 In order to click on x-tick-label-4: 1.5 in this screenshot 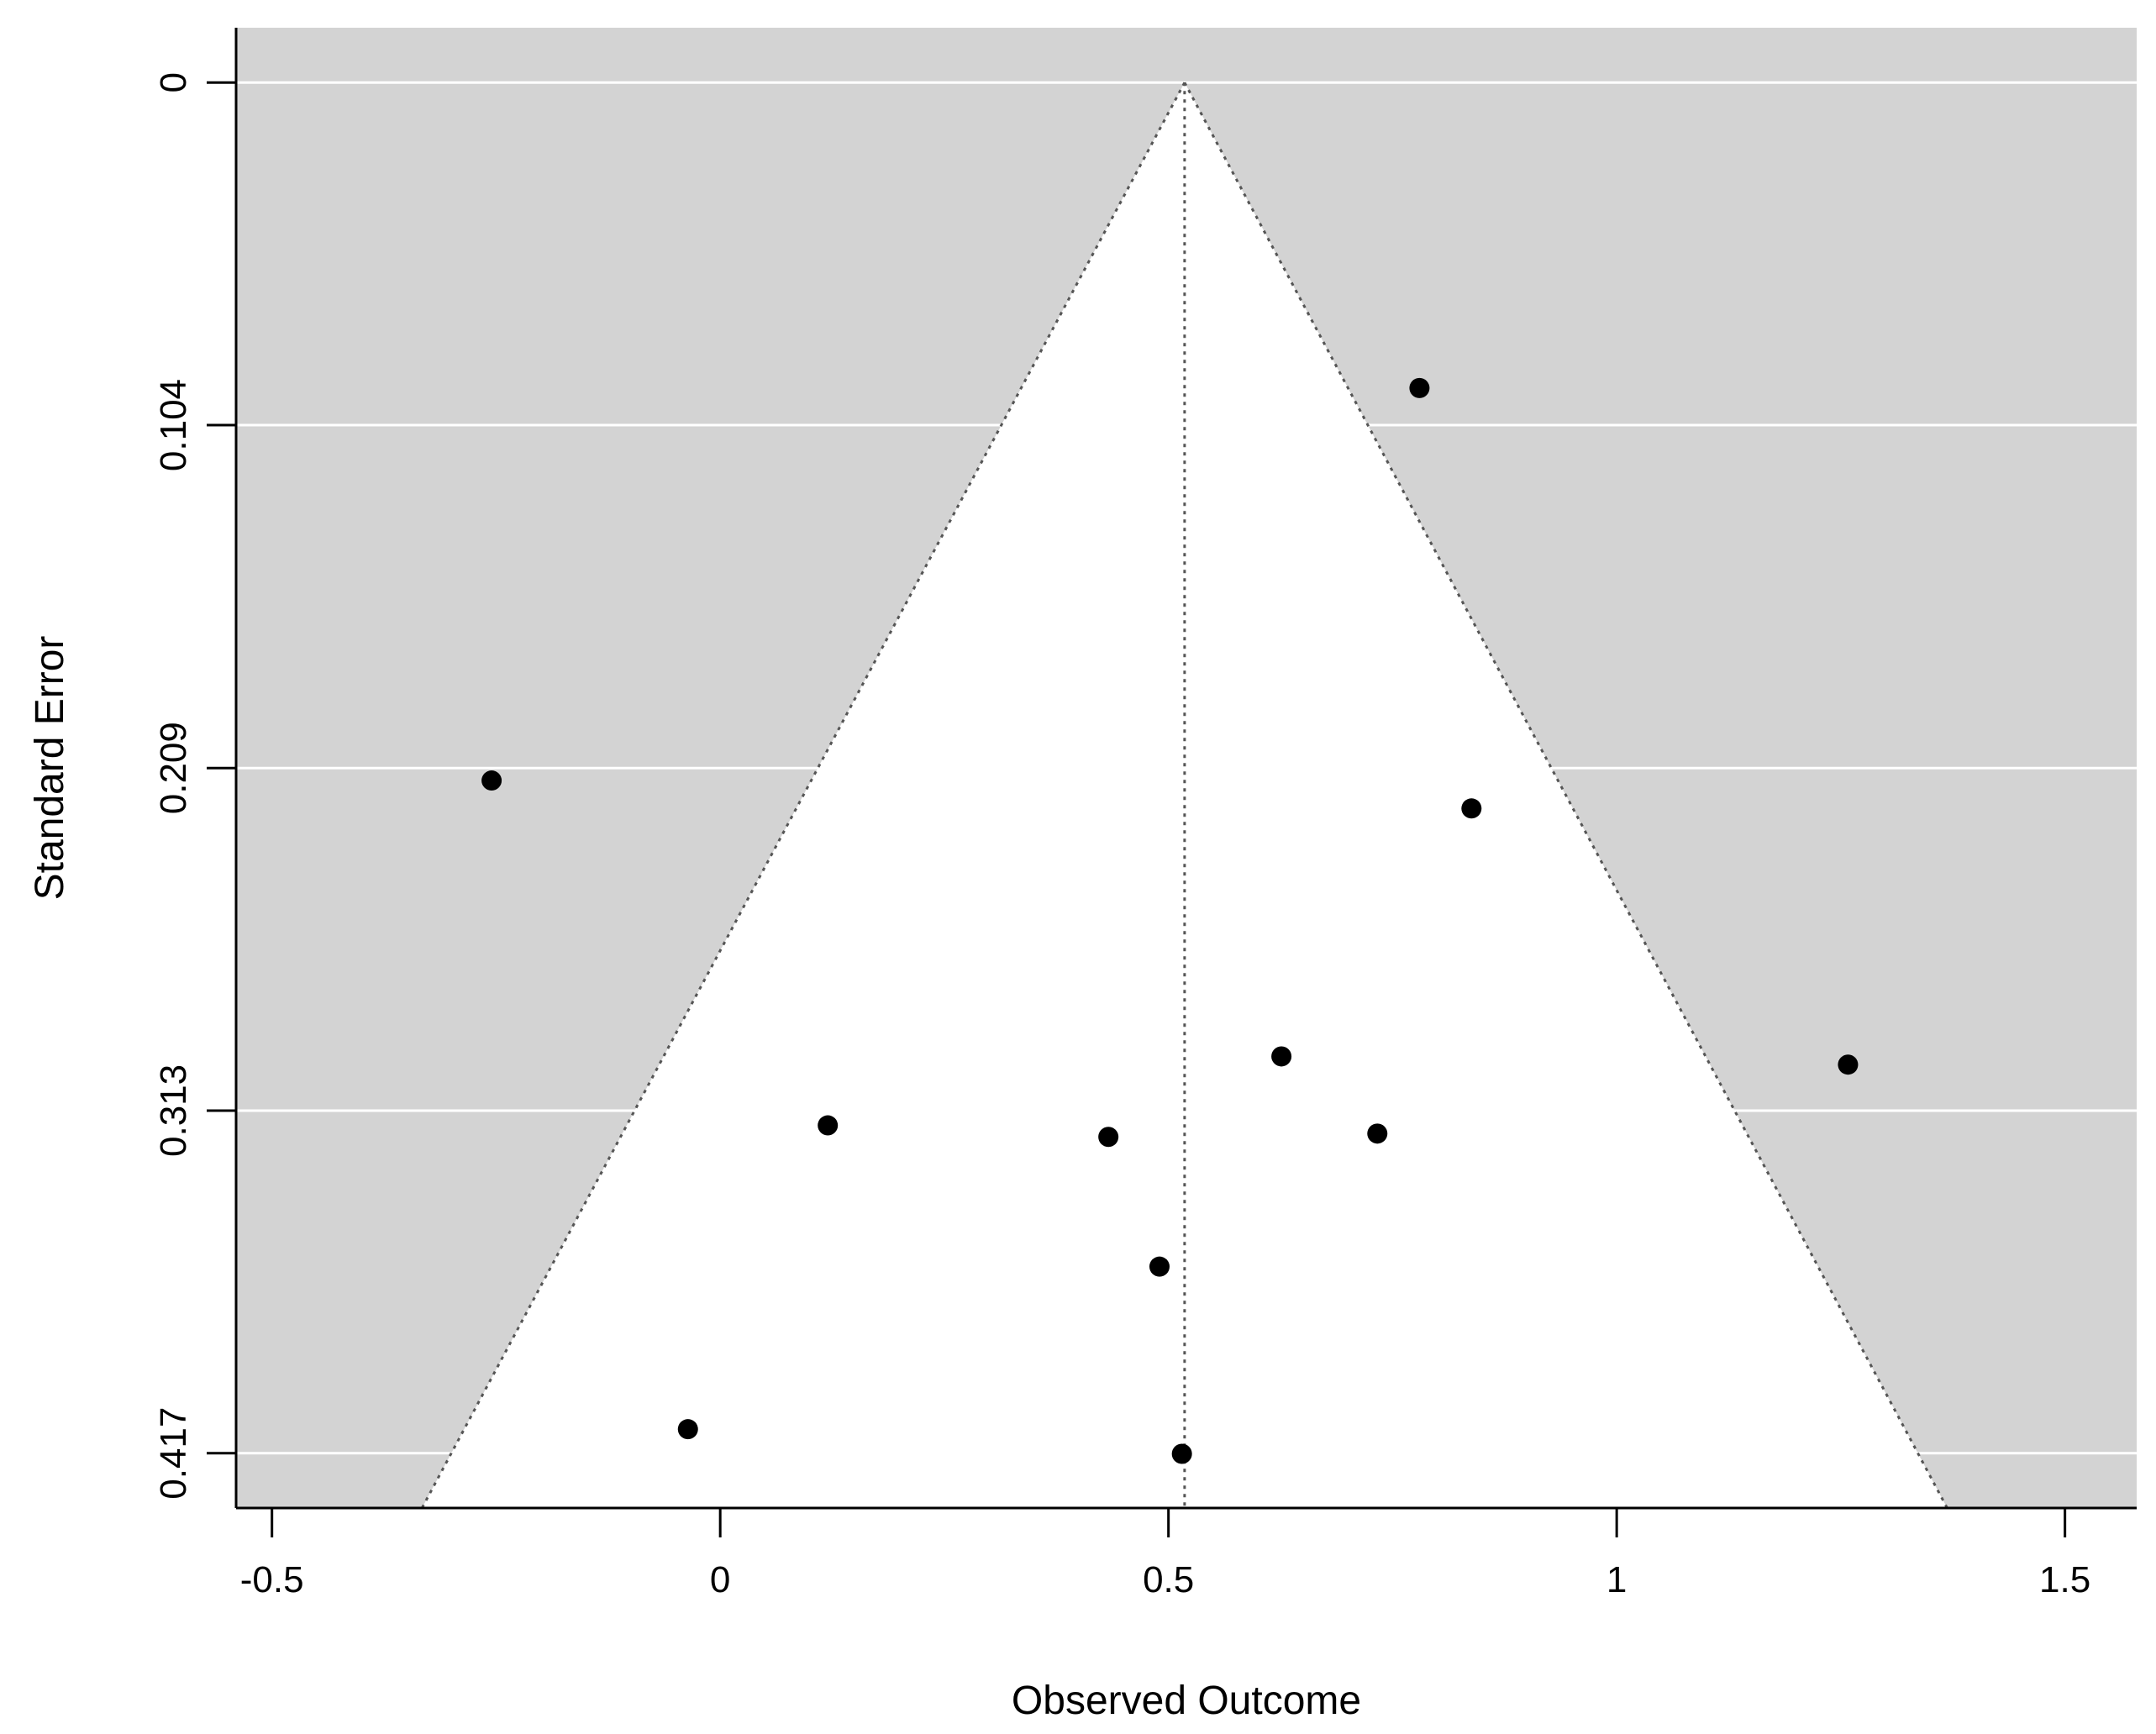, I will do `click(2064, 1580)`.